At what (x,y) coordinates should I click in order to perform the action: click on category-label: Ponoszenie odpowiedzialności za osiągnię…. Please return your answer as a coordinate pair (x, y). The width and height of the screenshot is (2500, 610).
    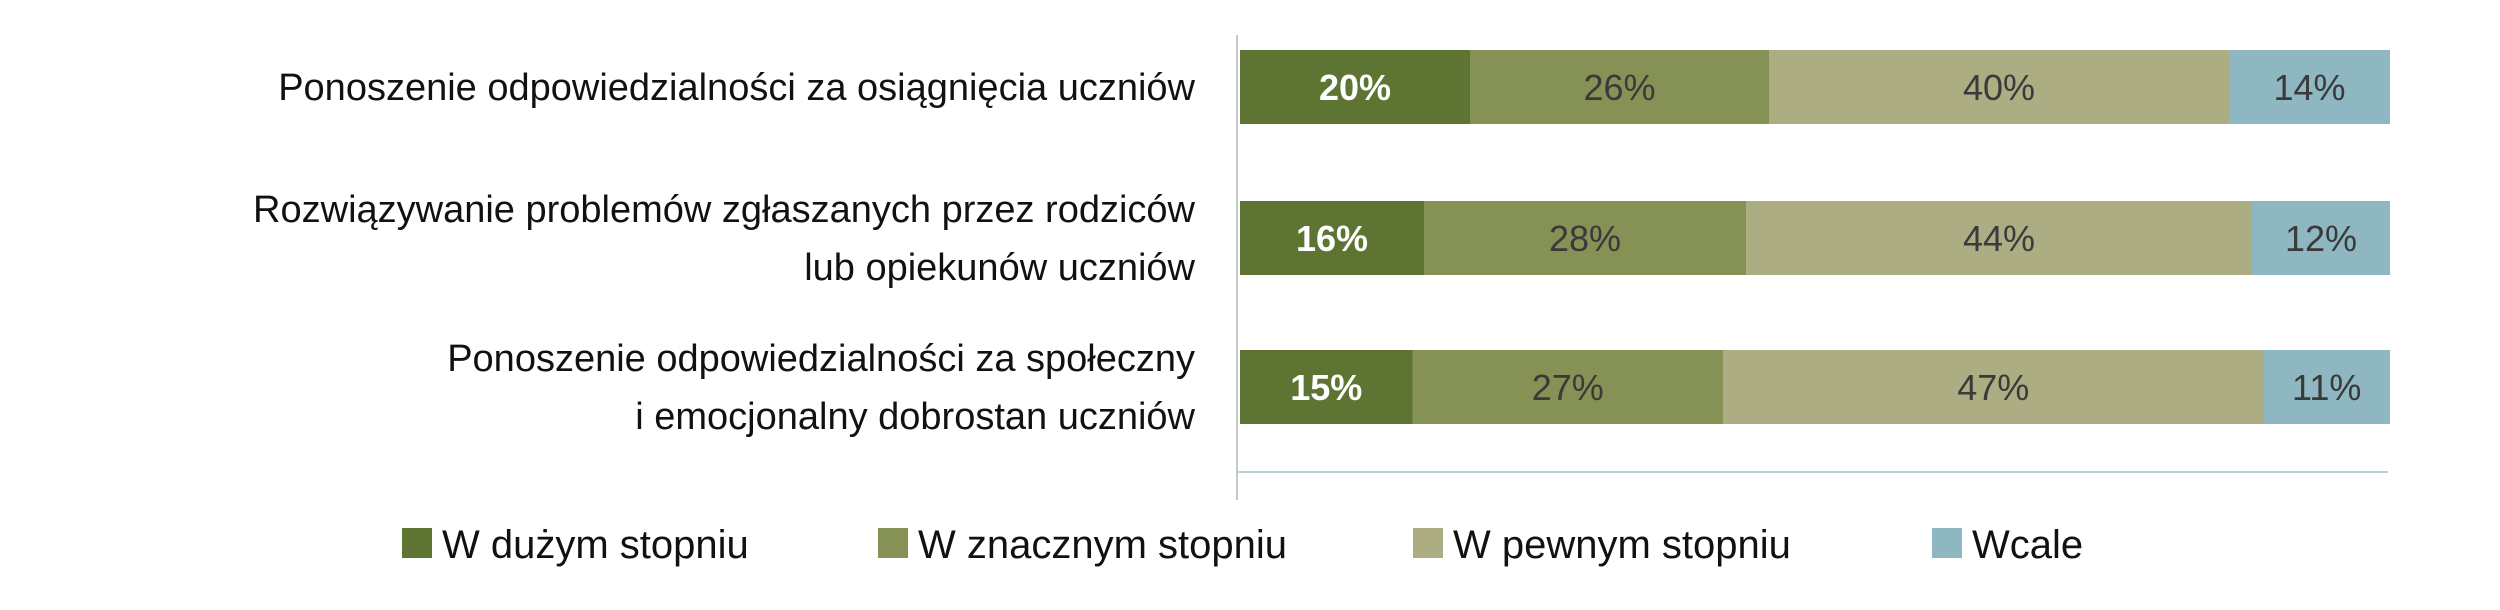
    Looking at the image, I should click on (736, 88).